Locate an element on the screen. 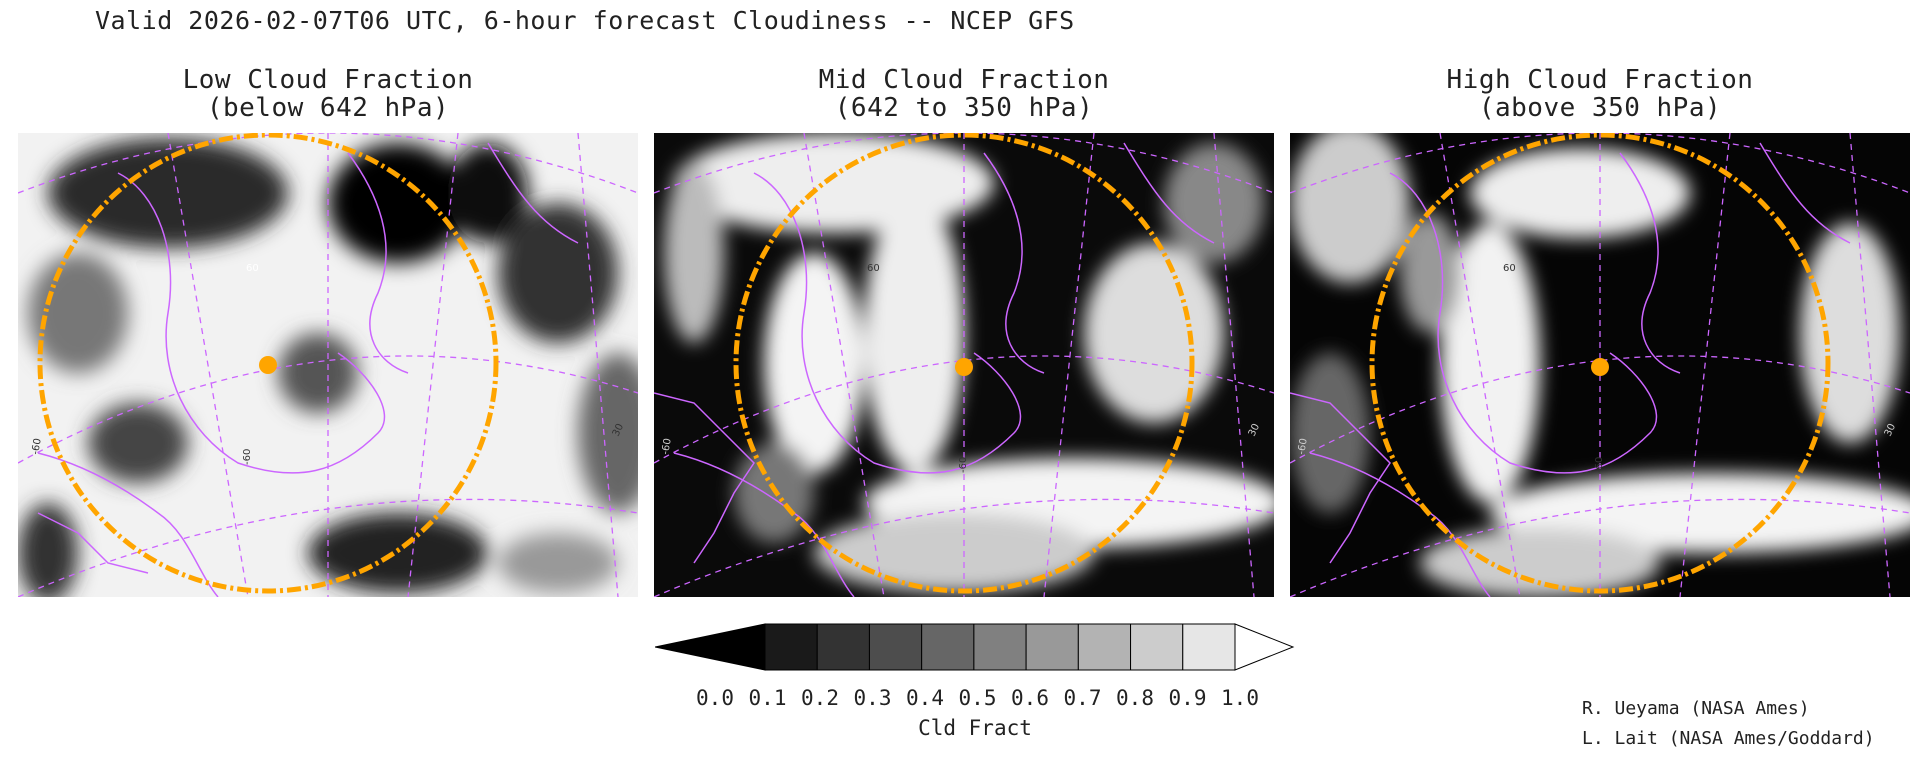  colorbar-tick-label: 0.9 is located at coordinates (1187, 698).